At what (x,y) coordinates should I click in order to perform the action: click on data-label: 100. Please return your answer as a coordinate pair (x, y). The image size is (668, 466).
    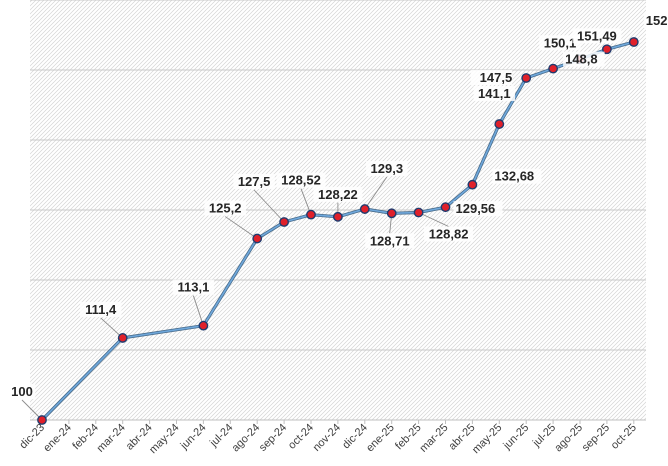
    Looking at the image, I should click on (22, 391).